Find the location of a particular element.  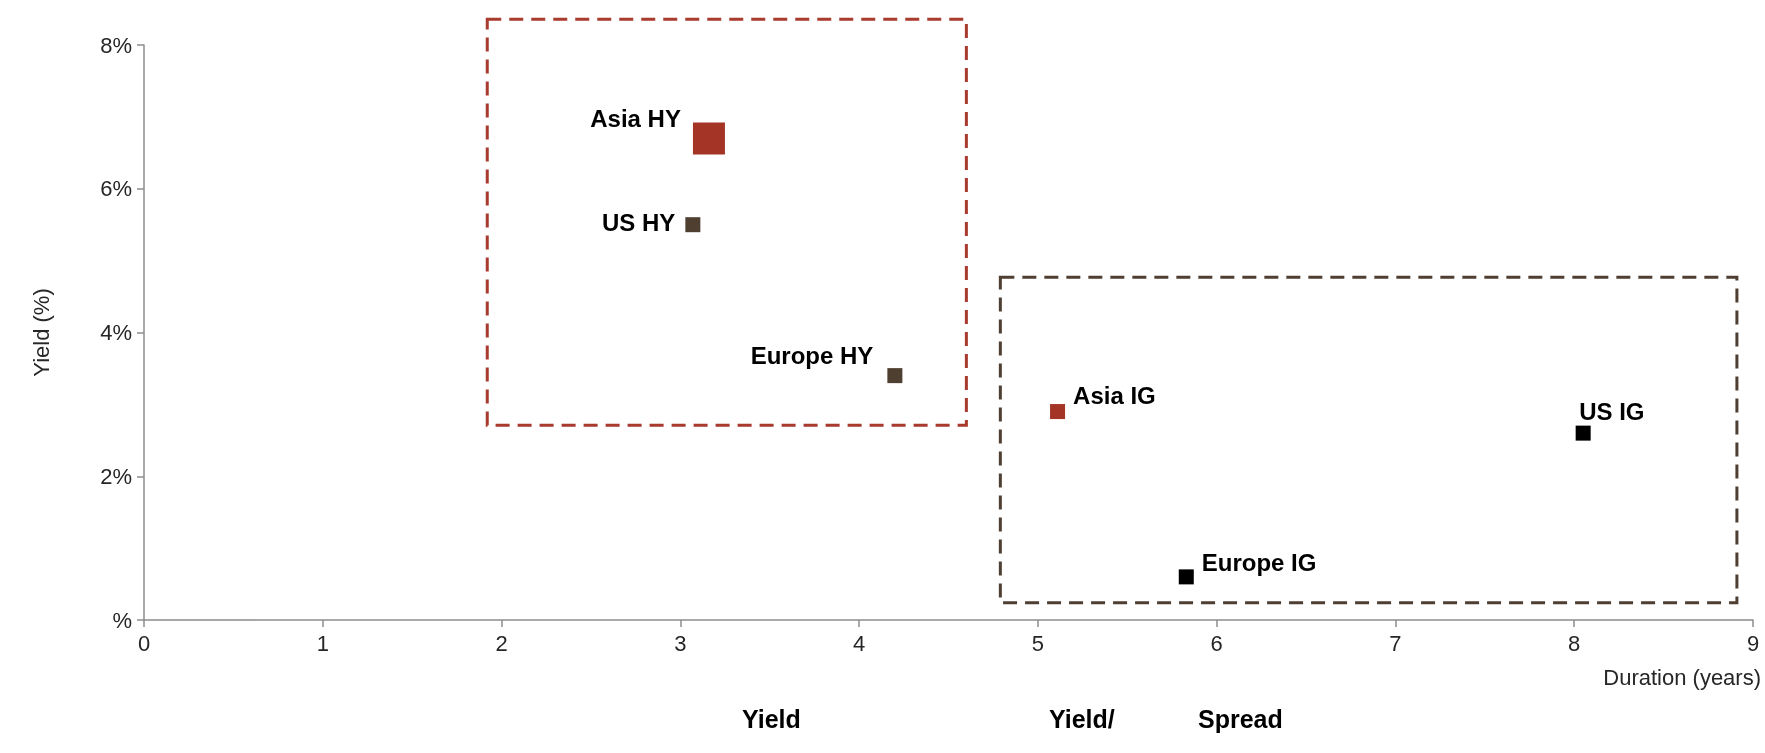

x-tick-label: 5 is located at coordinates (1038, 643).